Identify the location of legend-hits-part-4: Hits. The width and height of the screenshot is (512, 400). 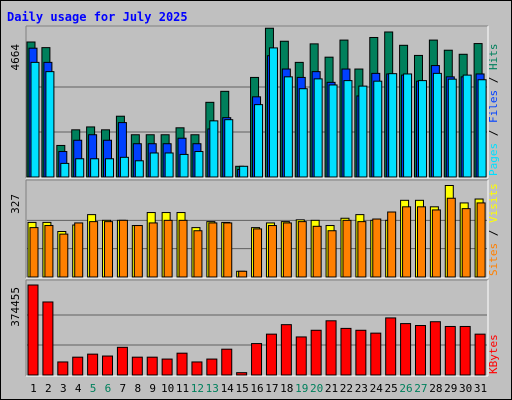
(493, 57).